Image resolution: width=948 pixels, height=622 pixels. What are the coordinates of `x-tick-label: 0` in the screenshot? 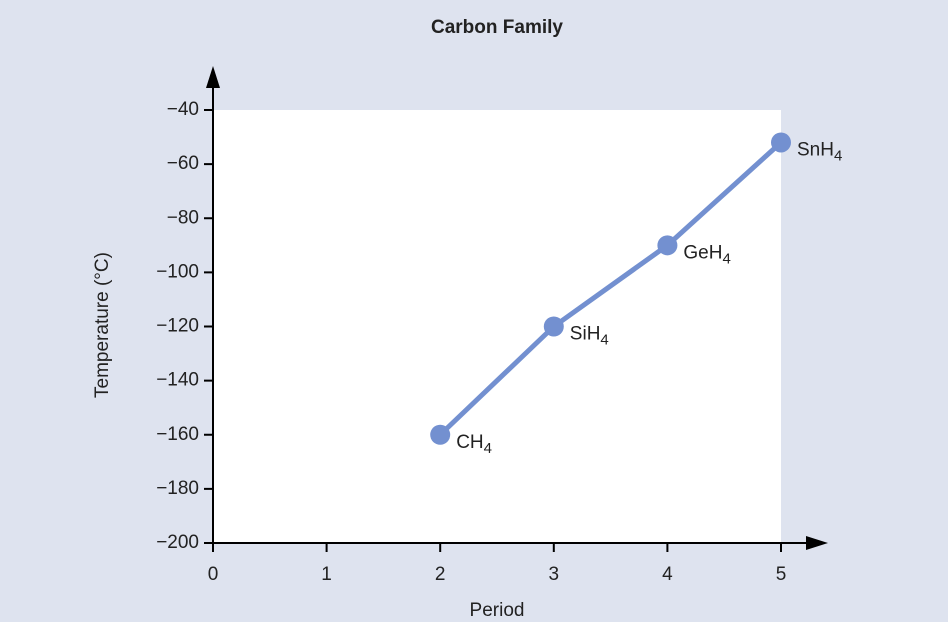 It's located at (213, 574).